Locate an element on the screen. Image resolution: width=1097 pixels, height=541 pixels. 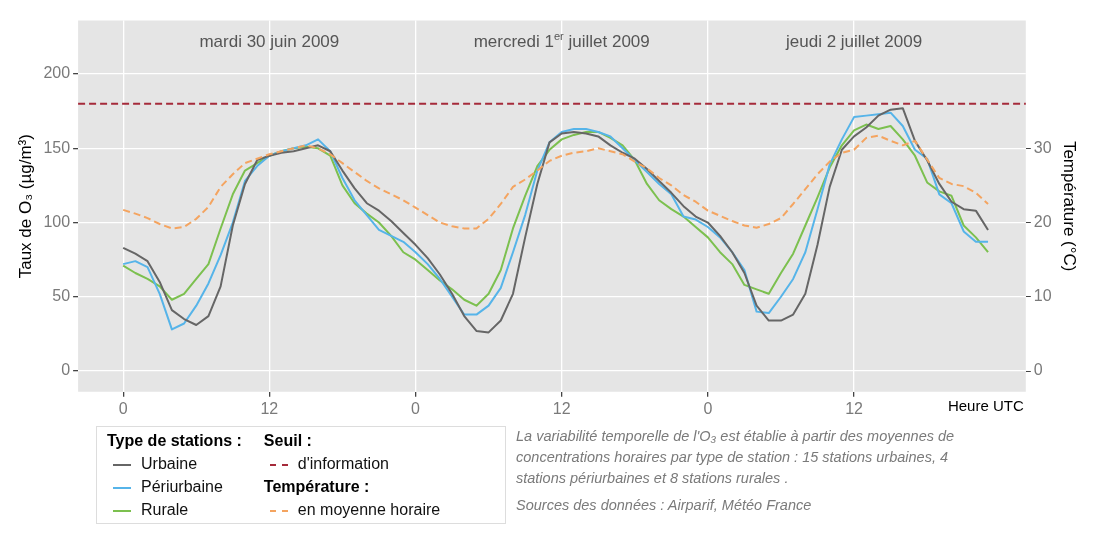
y-tick-label: 50 is located at coordinates (61, 296).